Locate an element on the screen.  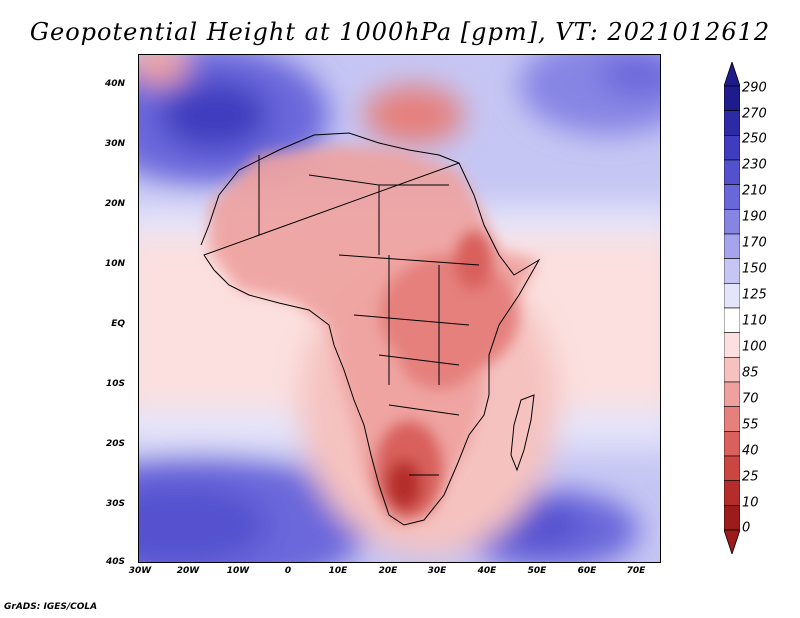
lon-label-30w: 30W is located at coordinates (140, 571).